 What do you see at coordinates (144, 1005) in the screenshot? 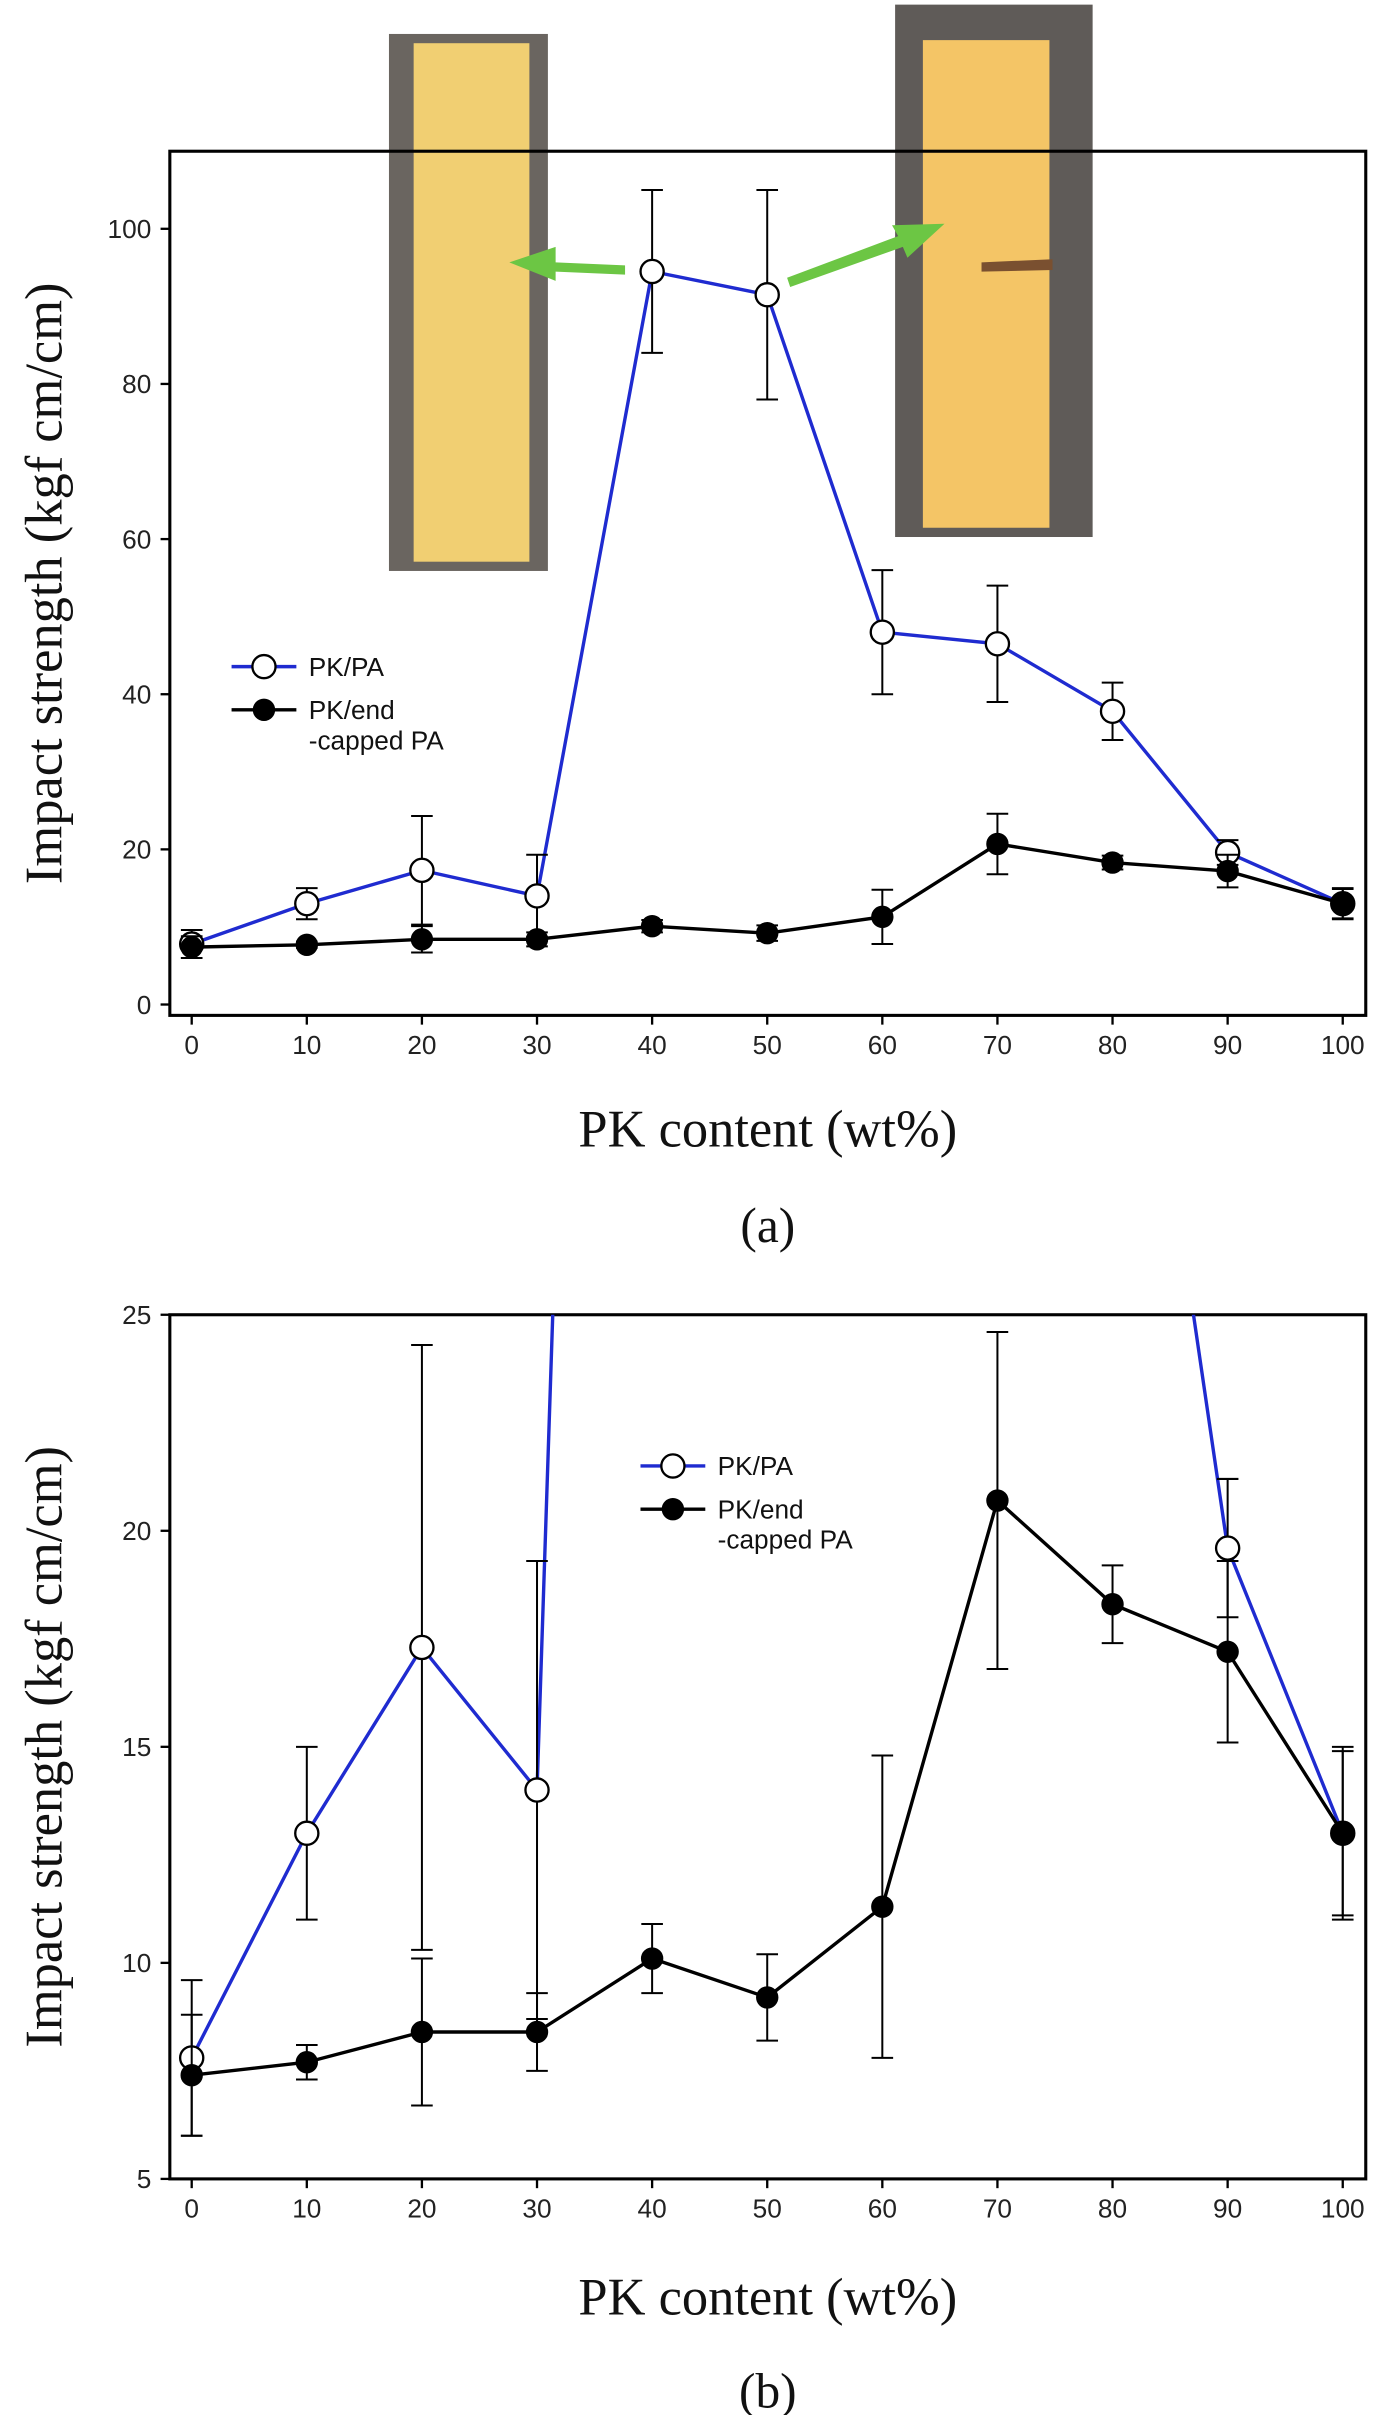
I see `y-tick-label: 0` at bounding box center [144, 1005].